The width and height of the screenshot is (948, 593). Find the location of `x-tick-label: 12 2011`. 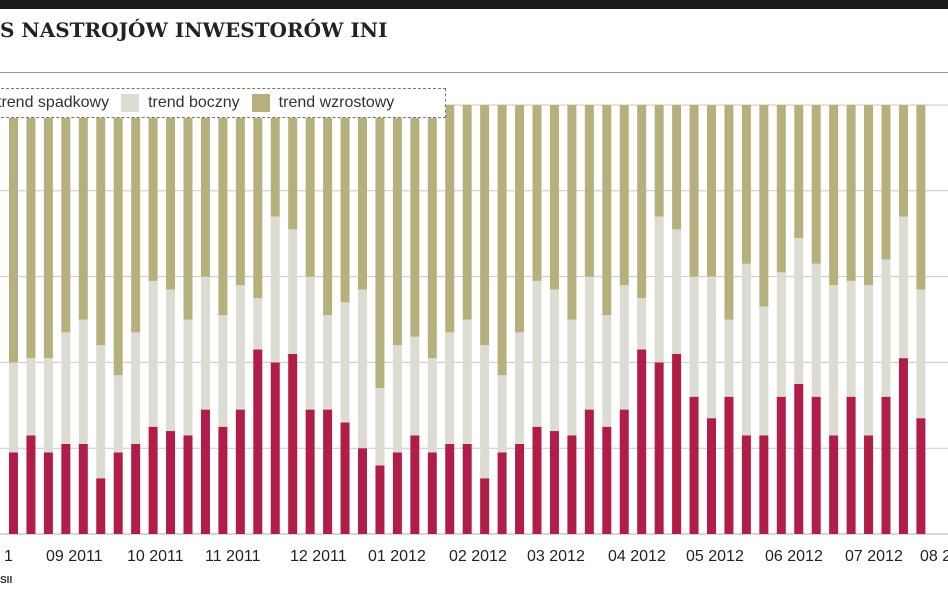

x-tick-label: 12 2011 is located at coordinates (318, 556).